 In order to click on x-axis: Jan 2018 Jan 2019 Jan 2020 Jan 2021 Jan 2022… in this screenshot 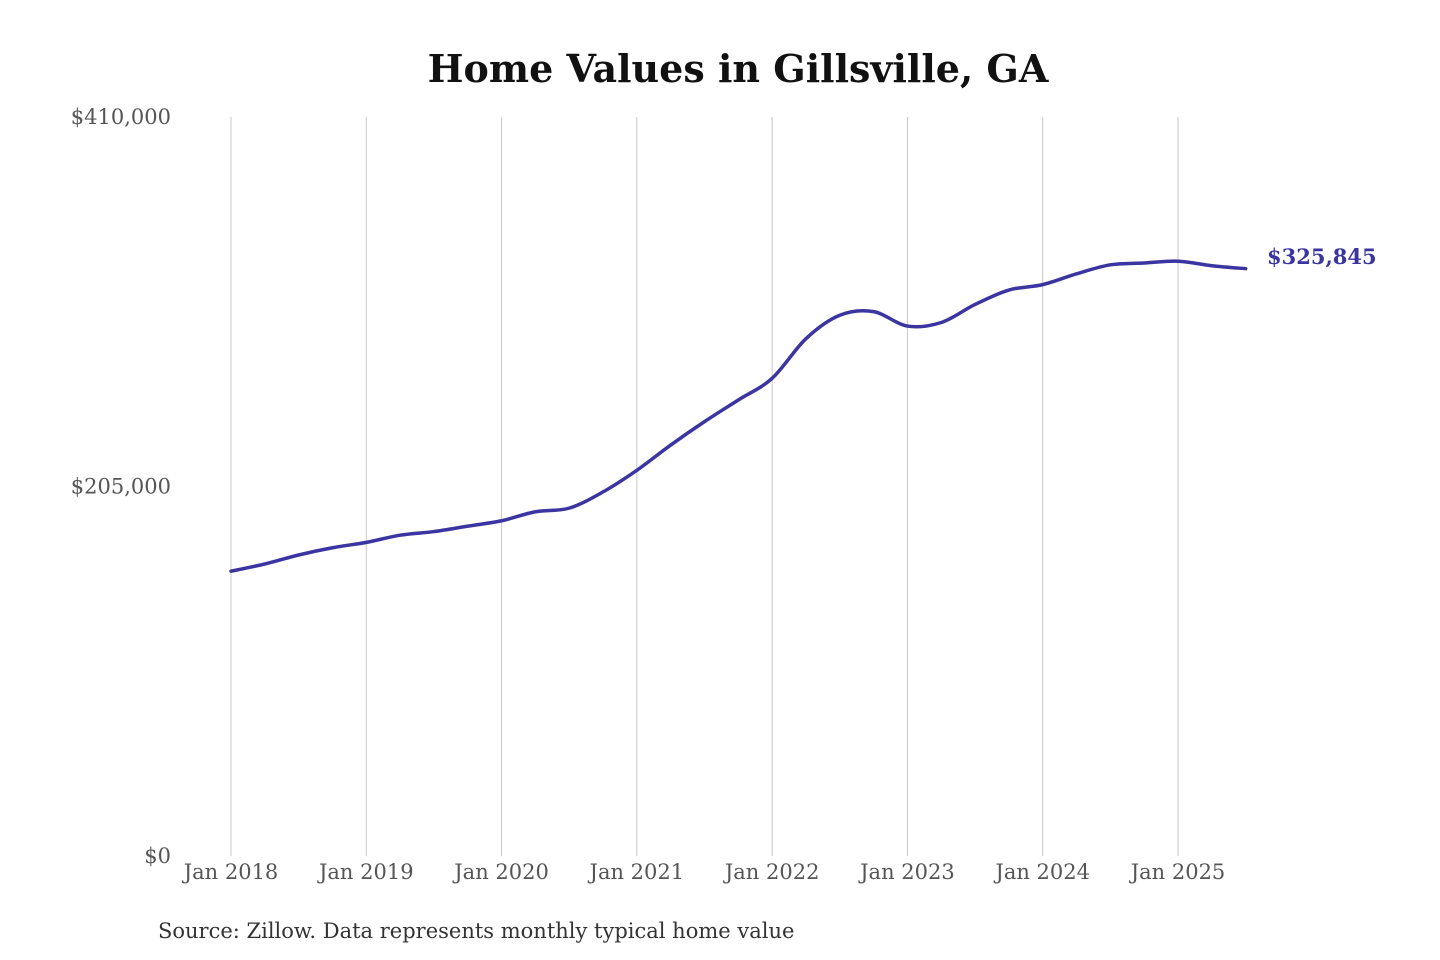, I will do `click(704, 872)`.